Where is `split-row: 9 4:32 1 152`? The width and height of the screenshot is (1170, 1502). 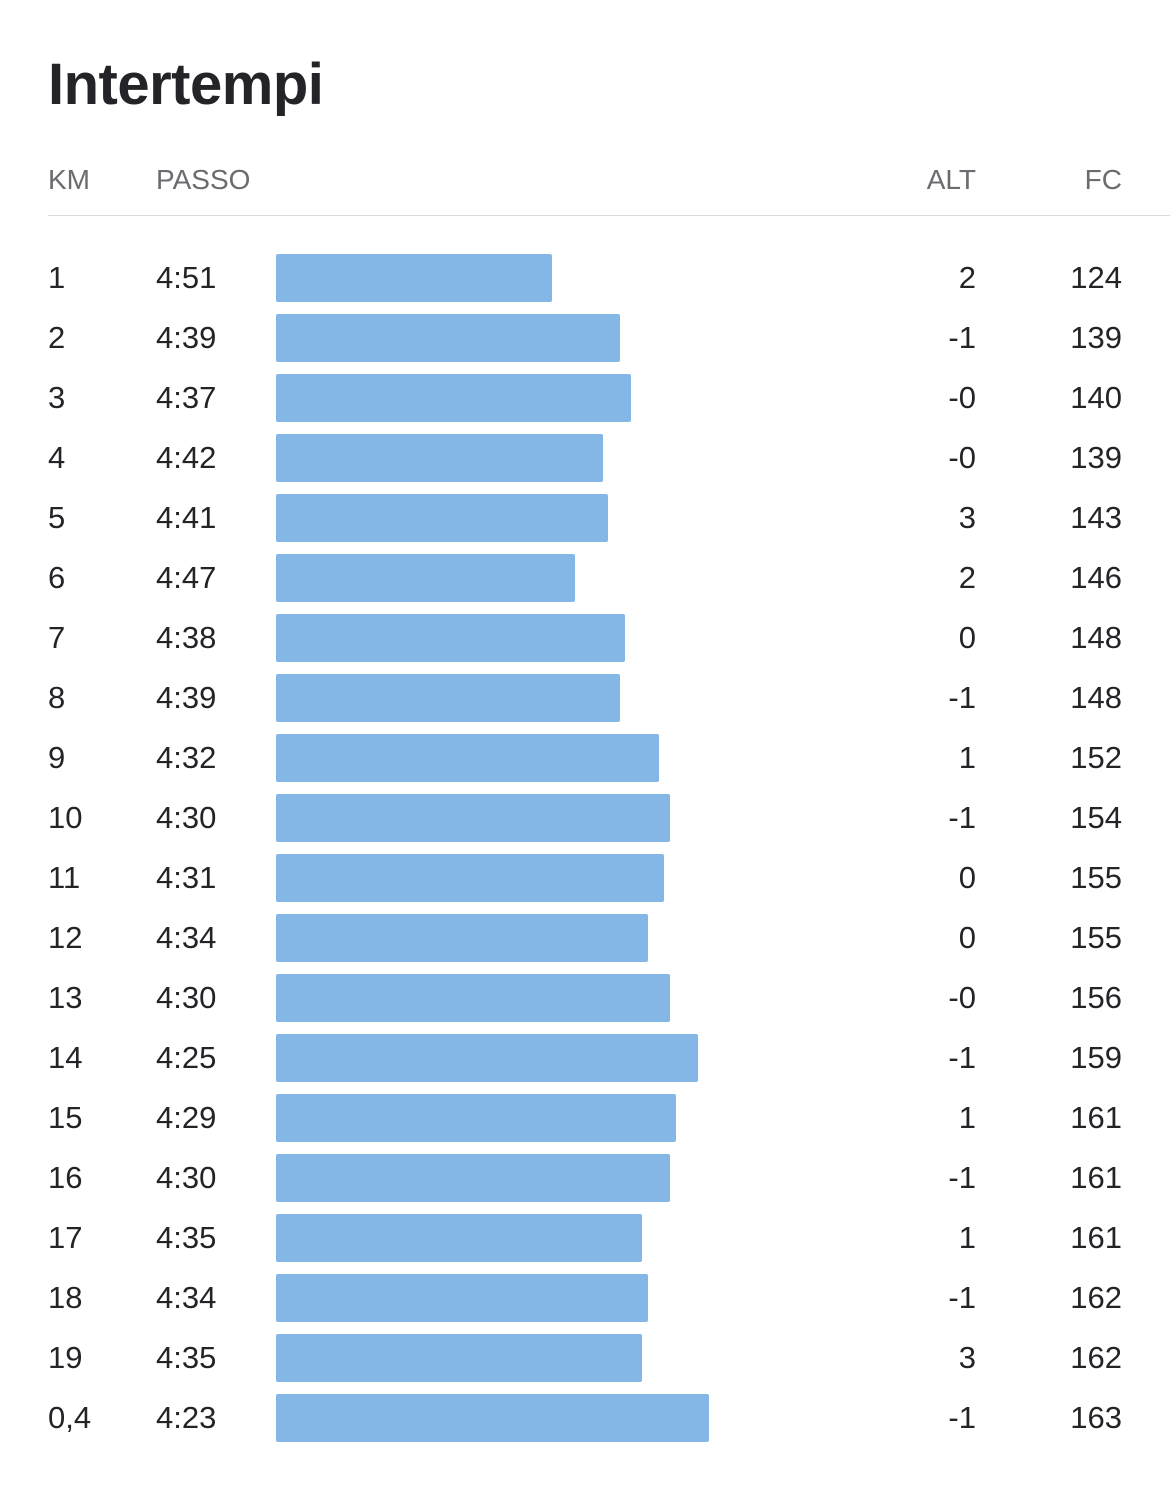
split-row: 9 4:32 1 152 is located at coordinates (585, 758).